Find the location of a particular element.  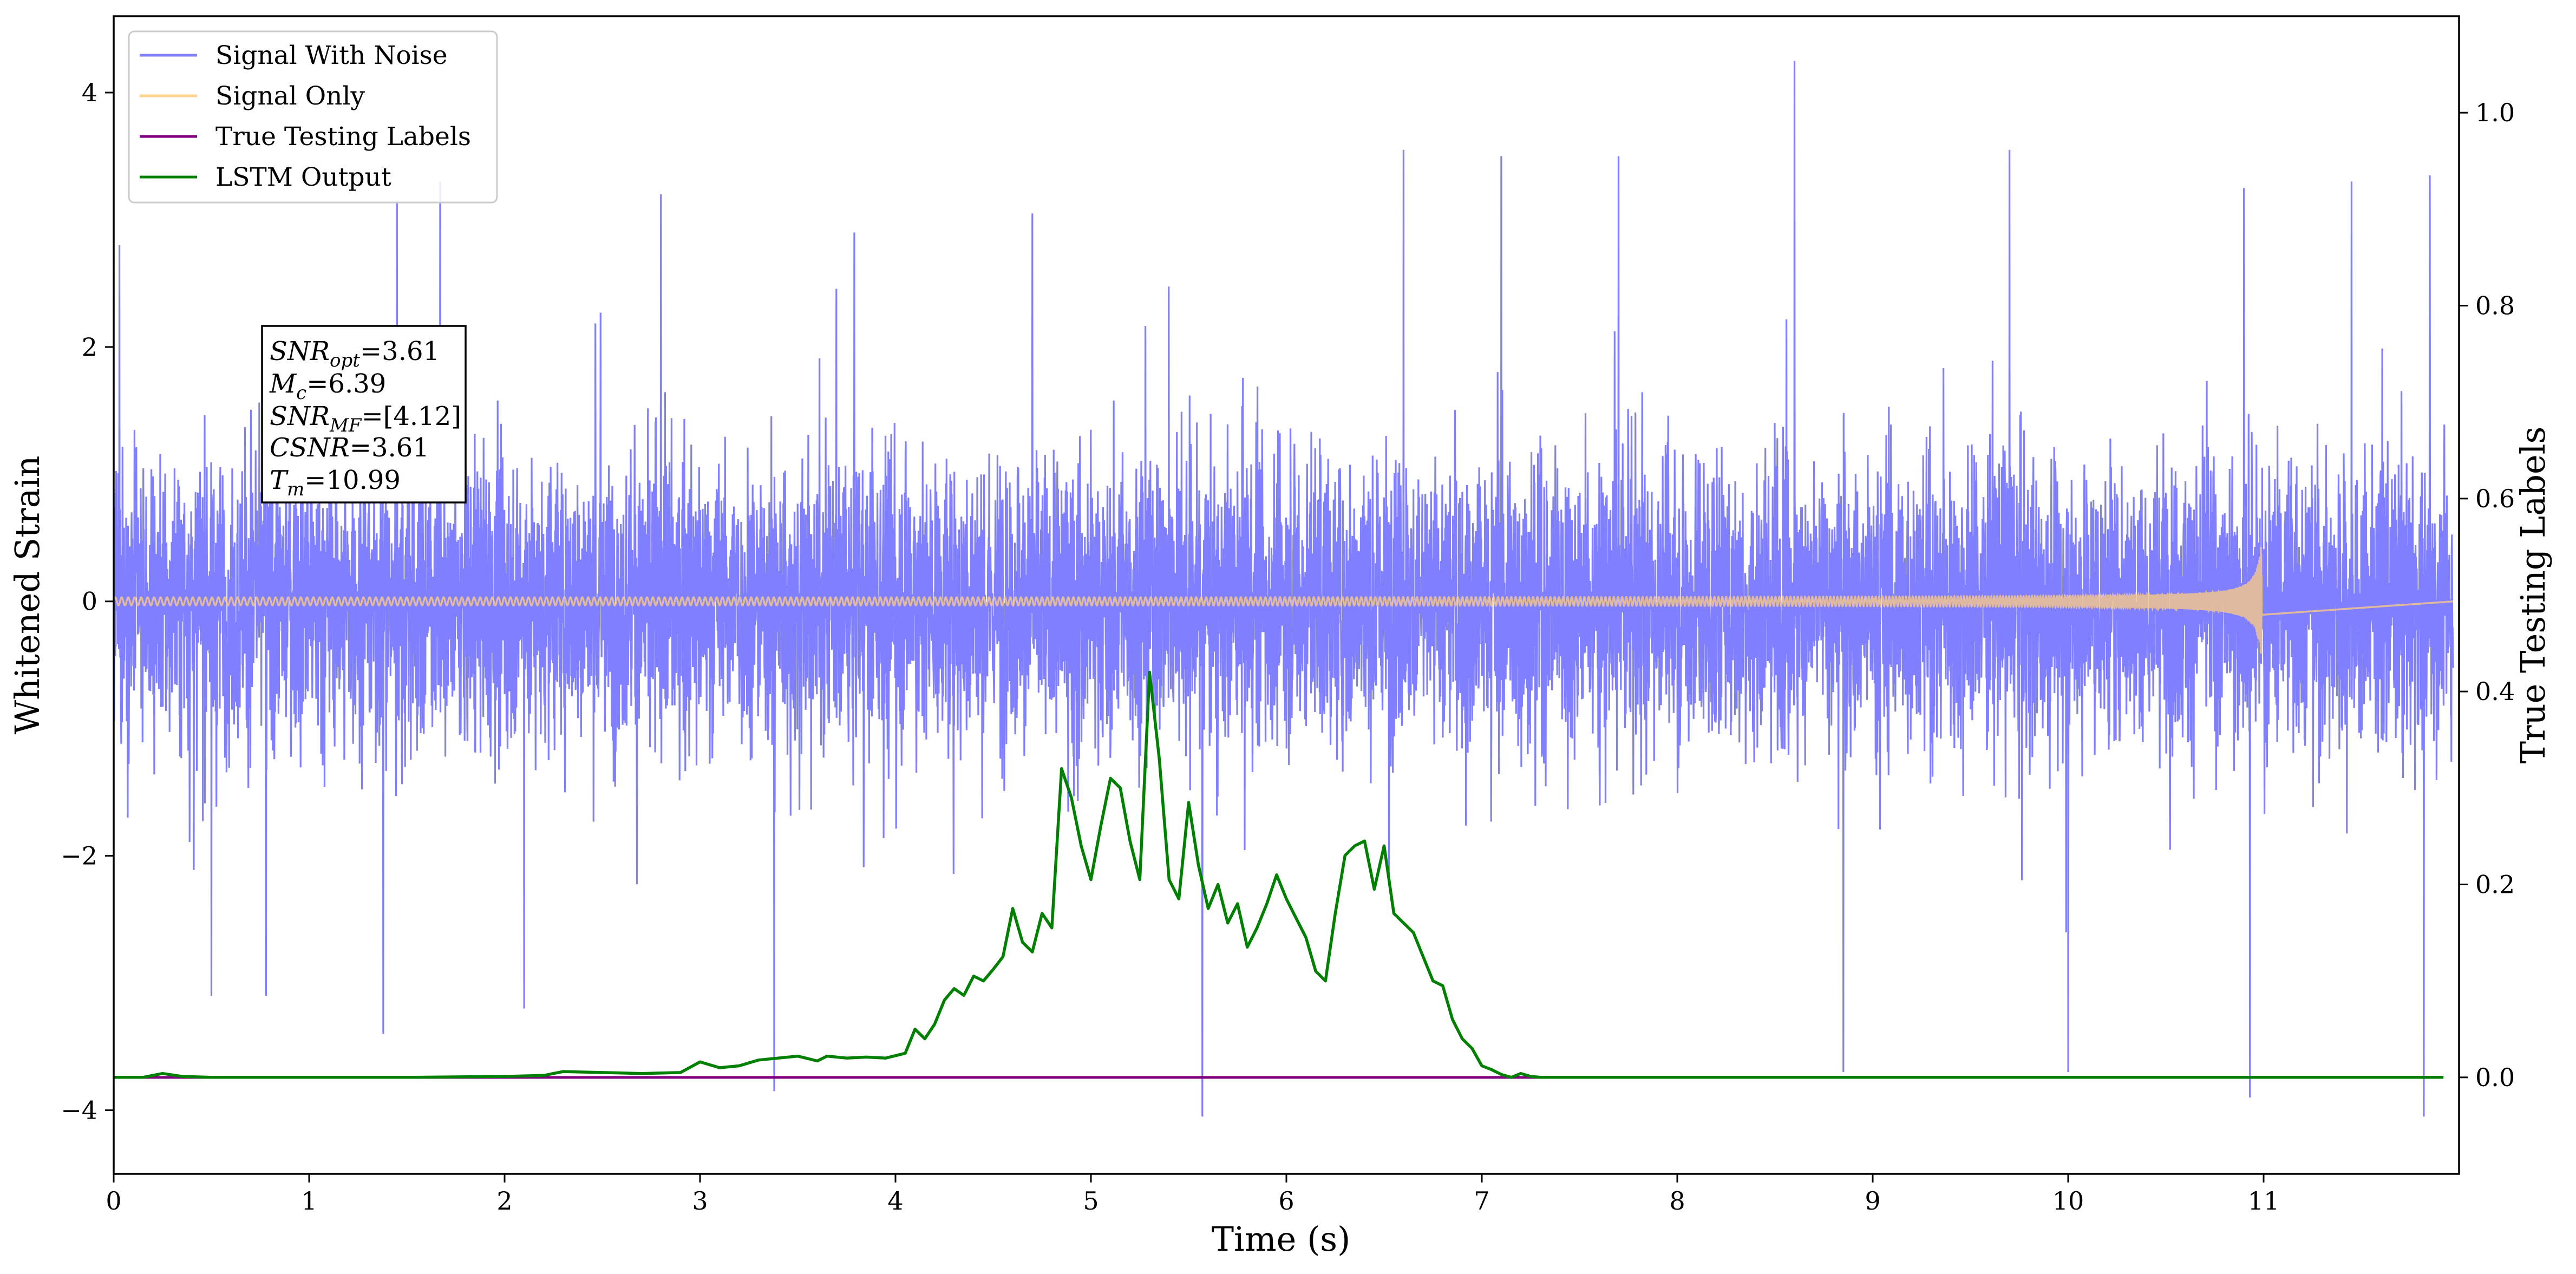

annotation-line: Tm=10.99 is located at coordinates (336, 482).